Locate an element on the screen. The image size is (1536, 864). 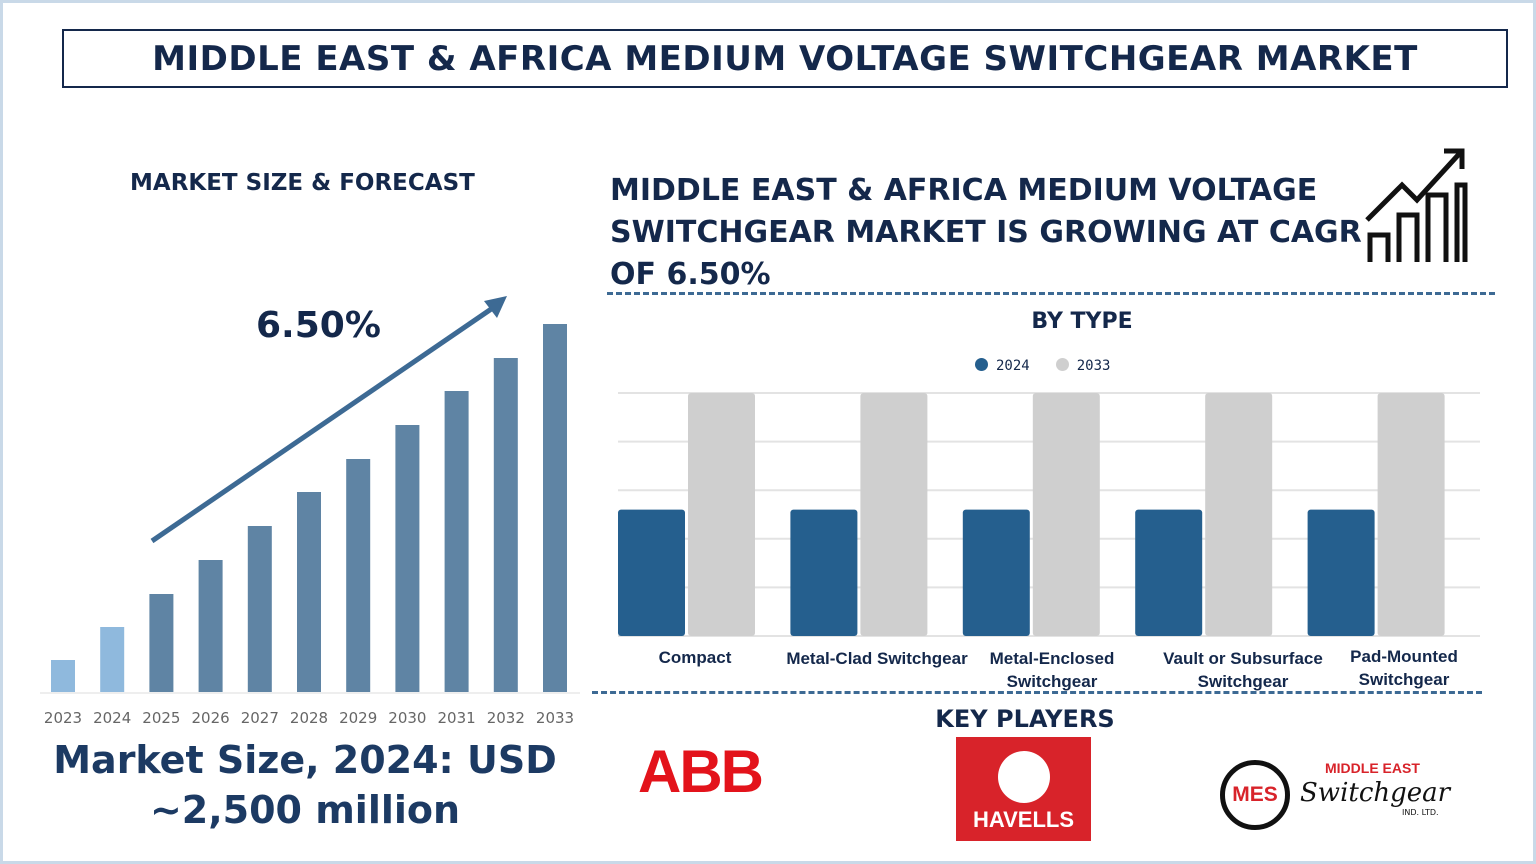
category-label: Vault or Subsurface Switchgear is located at coordinates (1243, 670).